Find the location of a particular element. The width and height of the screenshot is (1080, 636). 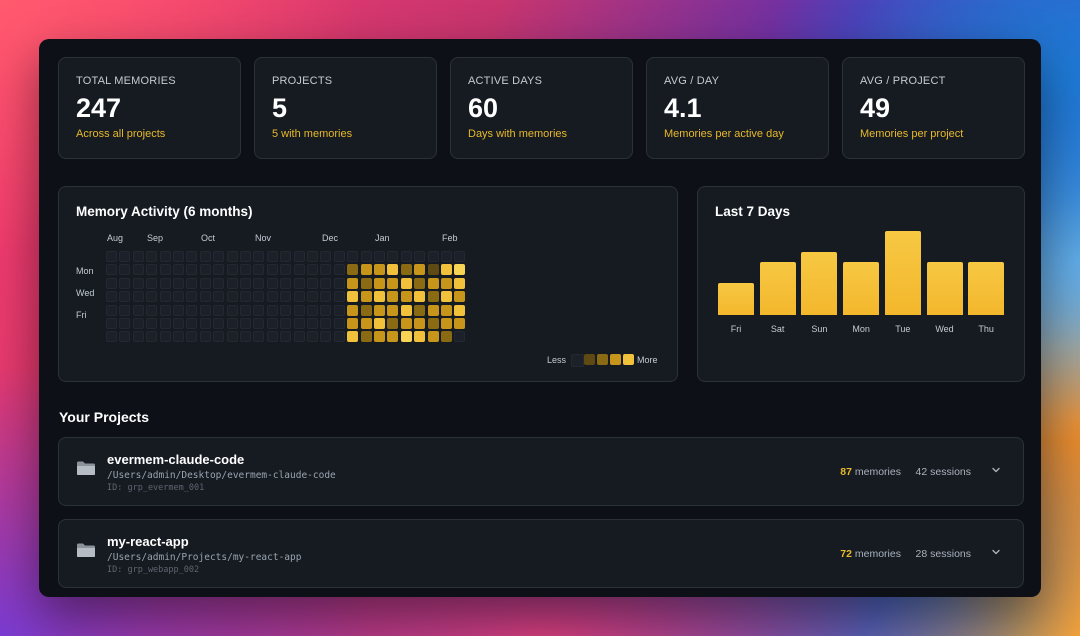

stat-card-projects: PROJECTS 5 5 with memories is located at coordinates (345, 108).